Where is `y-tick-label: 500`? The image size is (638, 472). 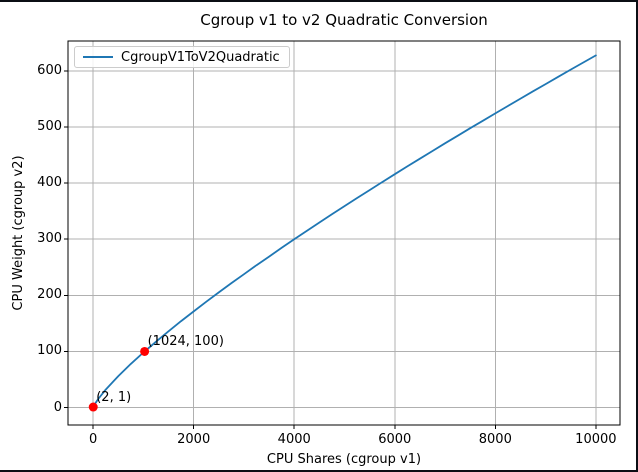
y-tick-label: 500 is located at coordinates (49, 126).